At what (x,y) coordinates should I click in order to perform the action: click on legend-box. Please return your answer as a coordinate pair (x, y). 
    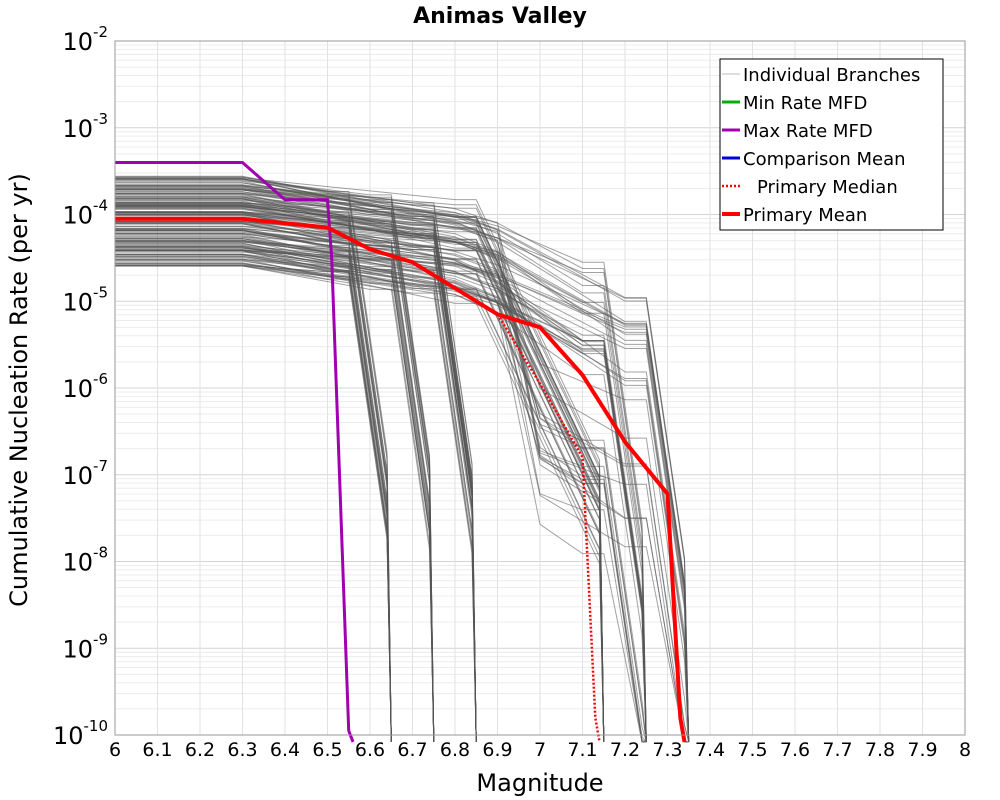
    Looking at the image, I should click on (831, 144).